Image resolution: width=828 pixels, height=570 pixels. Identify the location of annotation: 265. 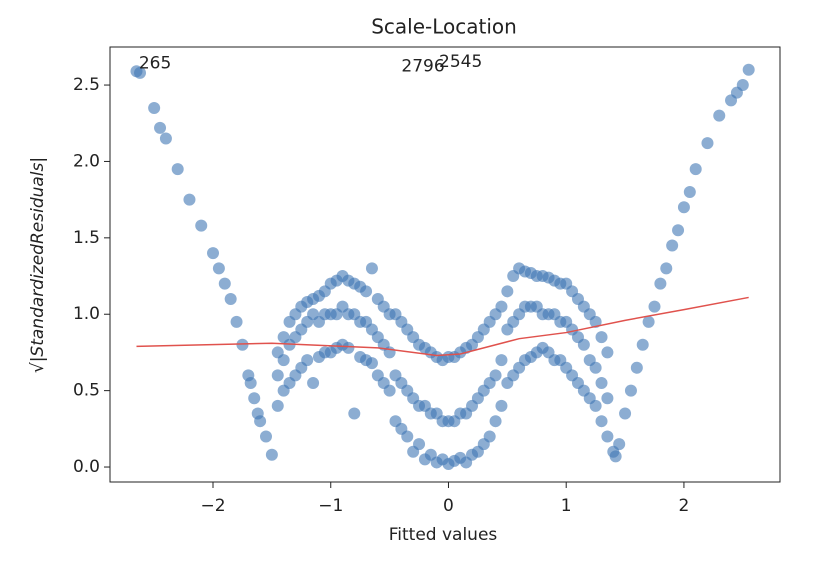
(155, 64).